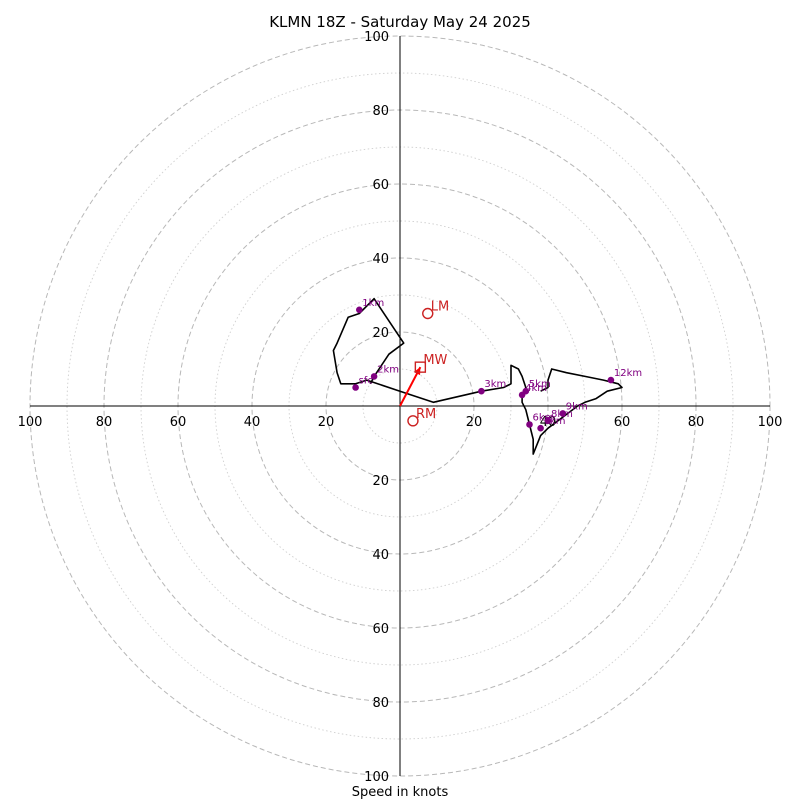  I want to click on motion-marker-label: MW, so click(435, 360).